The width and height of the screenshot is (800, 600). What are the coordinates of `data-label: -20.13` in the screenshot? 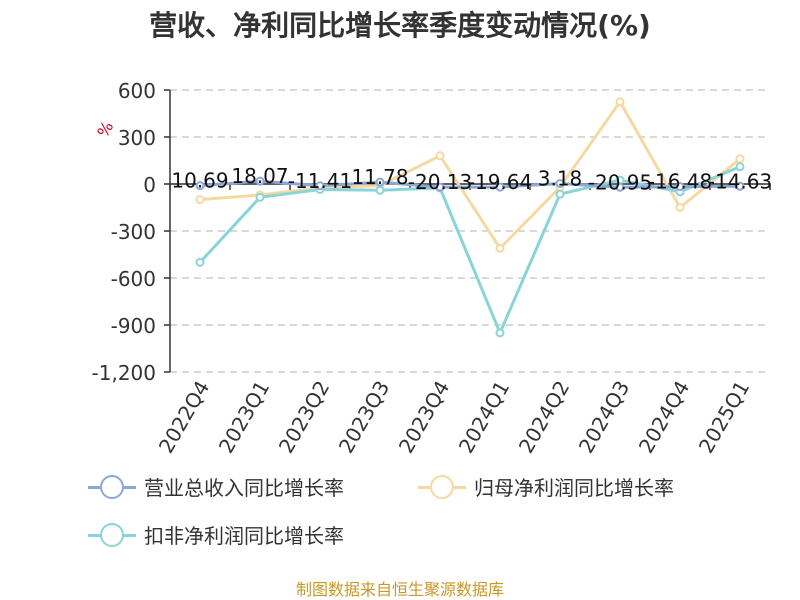 It's located at (440, 182).